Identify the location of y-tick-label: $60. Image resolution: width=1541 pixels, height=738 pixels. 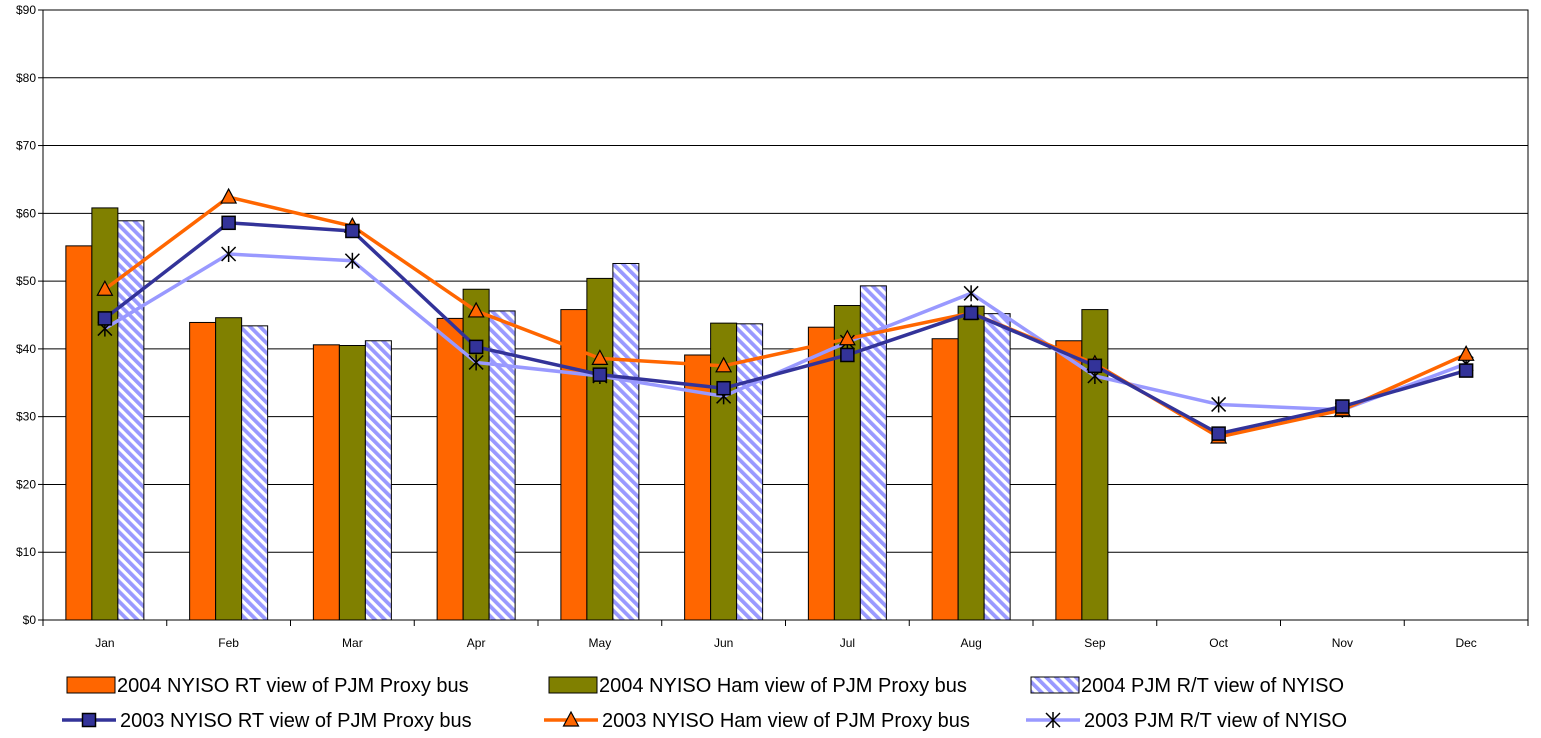
(26, 213).